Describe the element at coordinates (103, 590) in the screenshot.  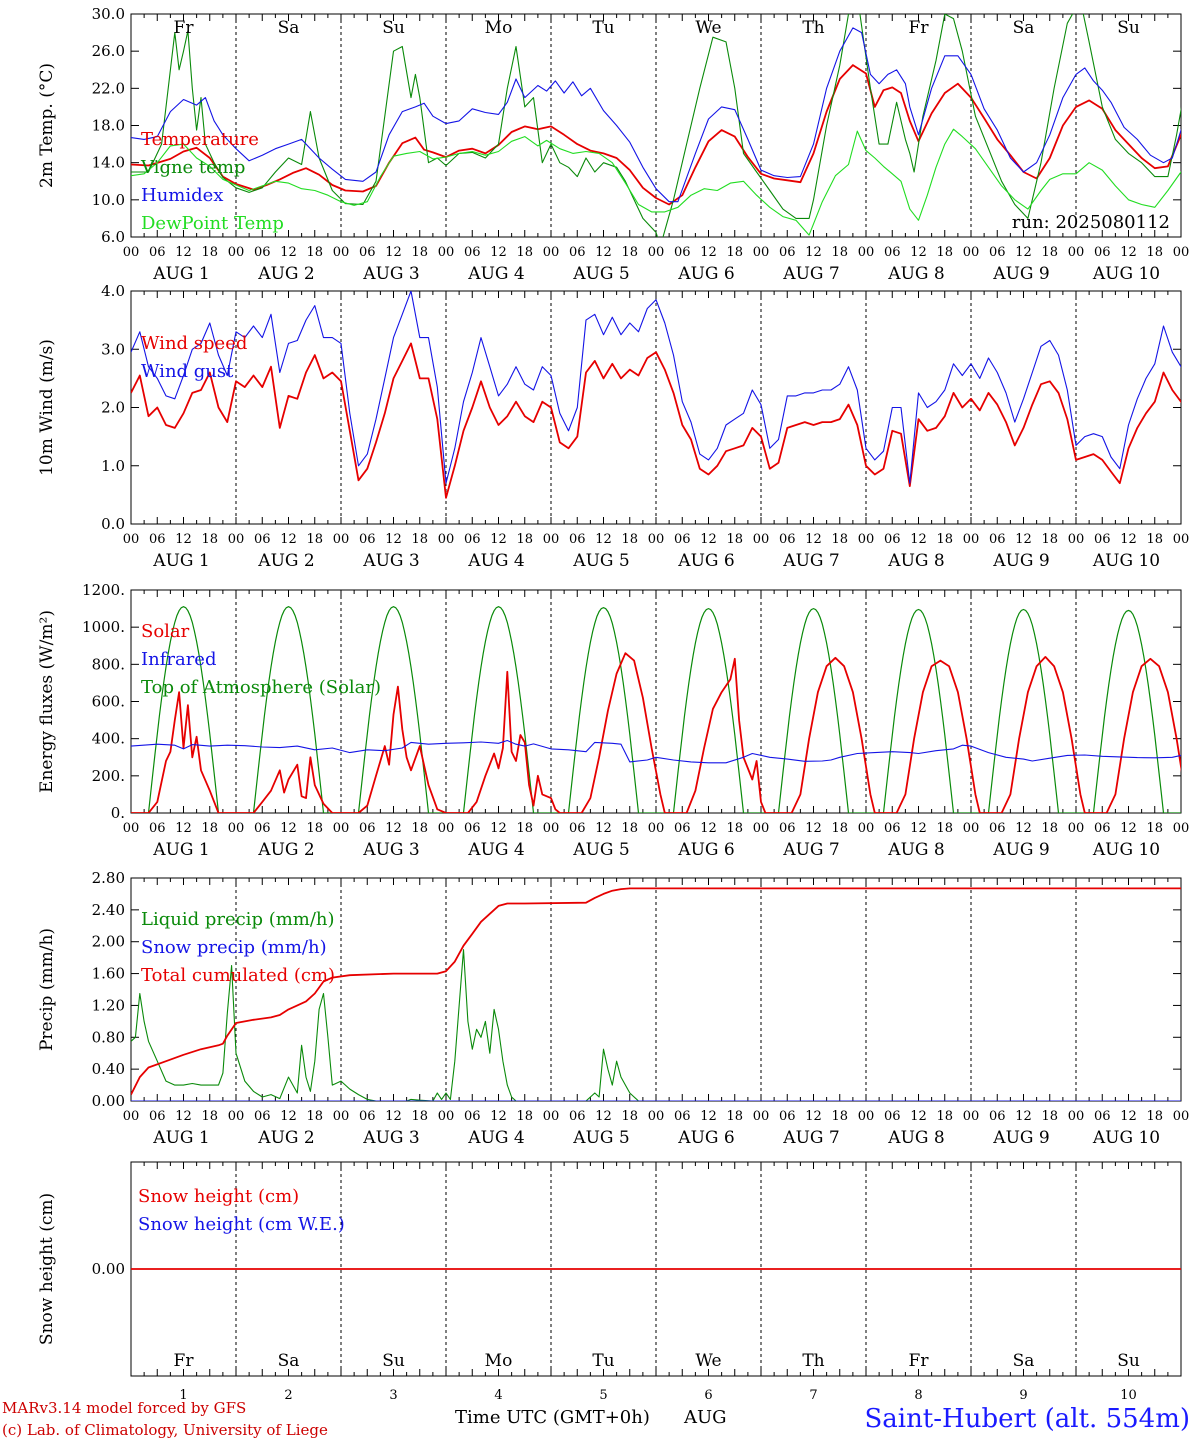
I see `y-tick-label: 1200.` at that location.